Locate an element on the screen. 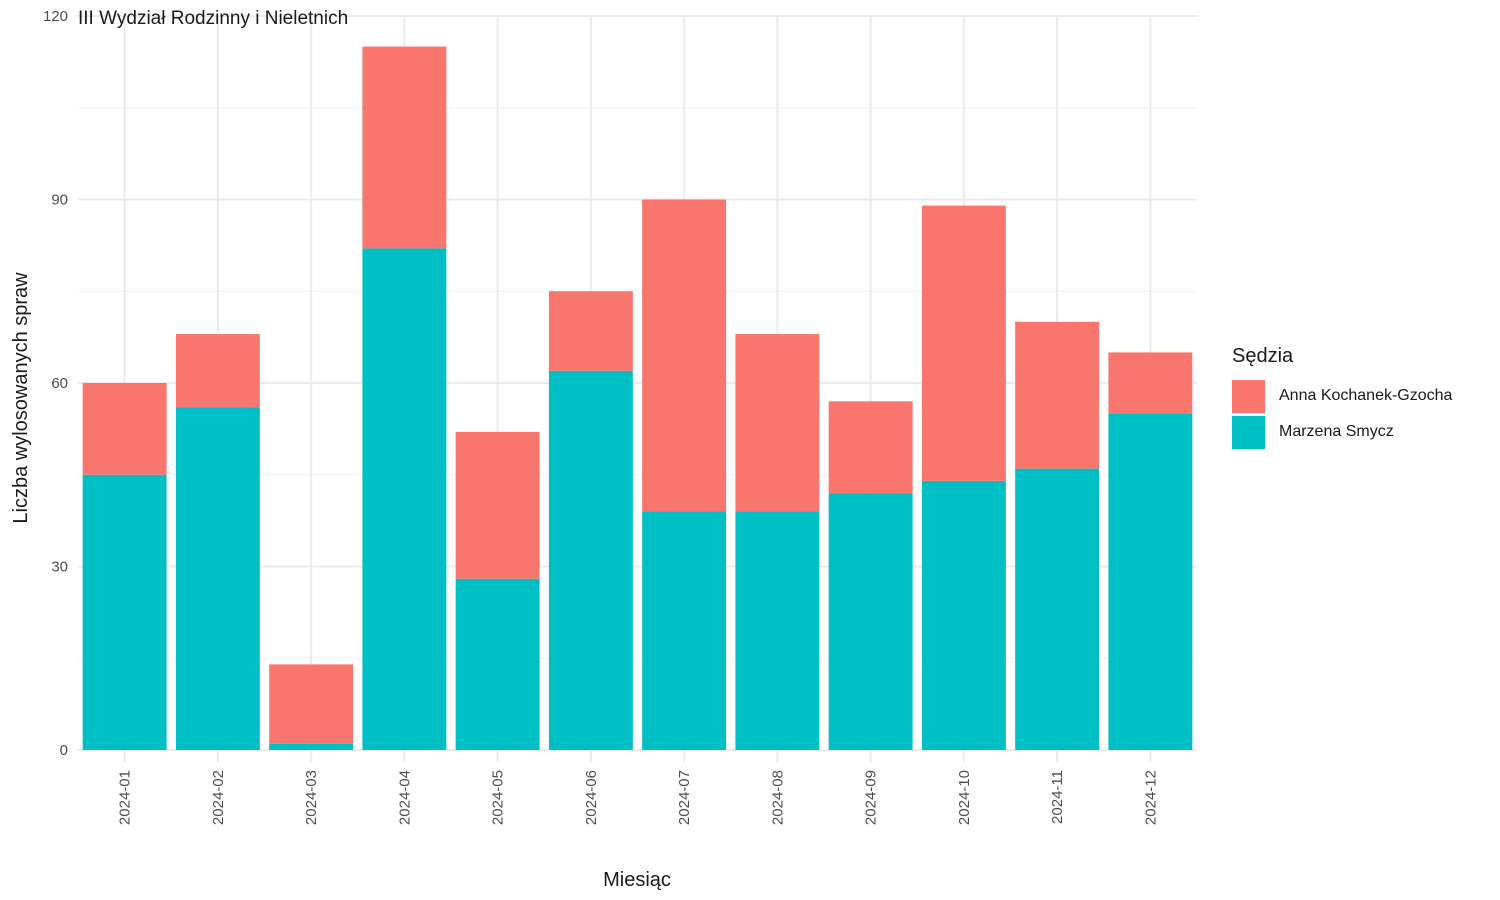 The height and width of the screenshot is (900, 1500). x-tick-label: 2024-07 is located at coordinates (684, 797).